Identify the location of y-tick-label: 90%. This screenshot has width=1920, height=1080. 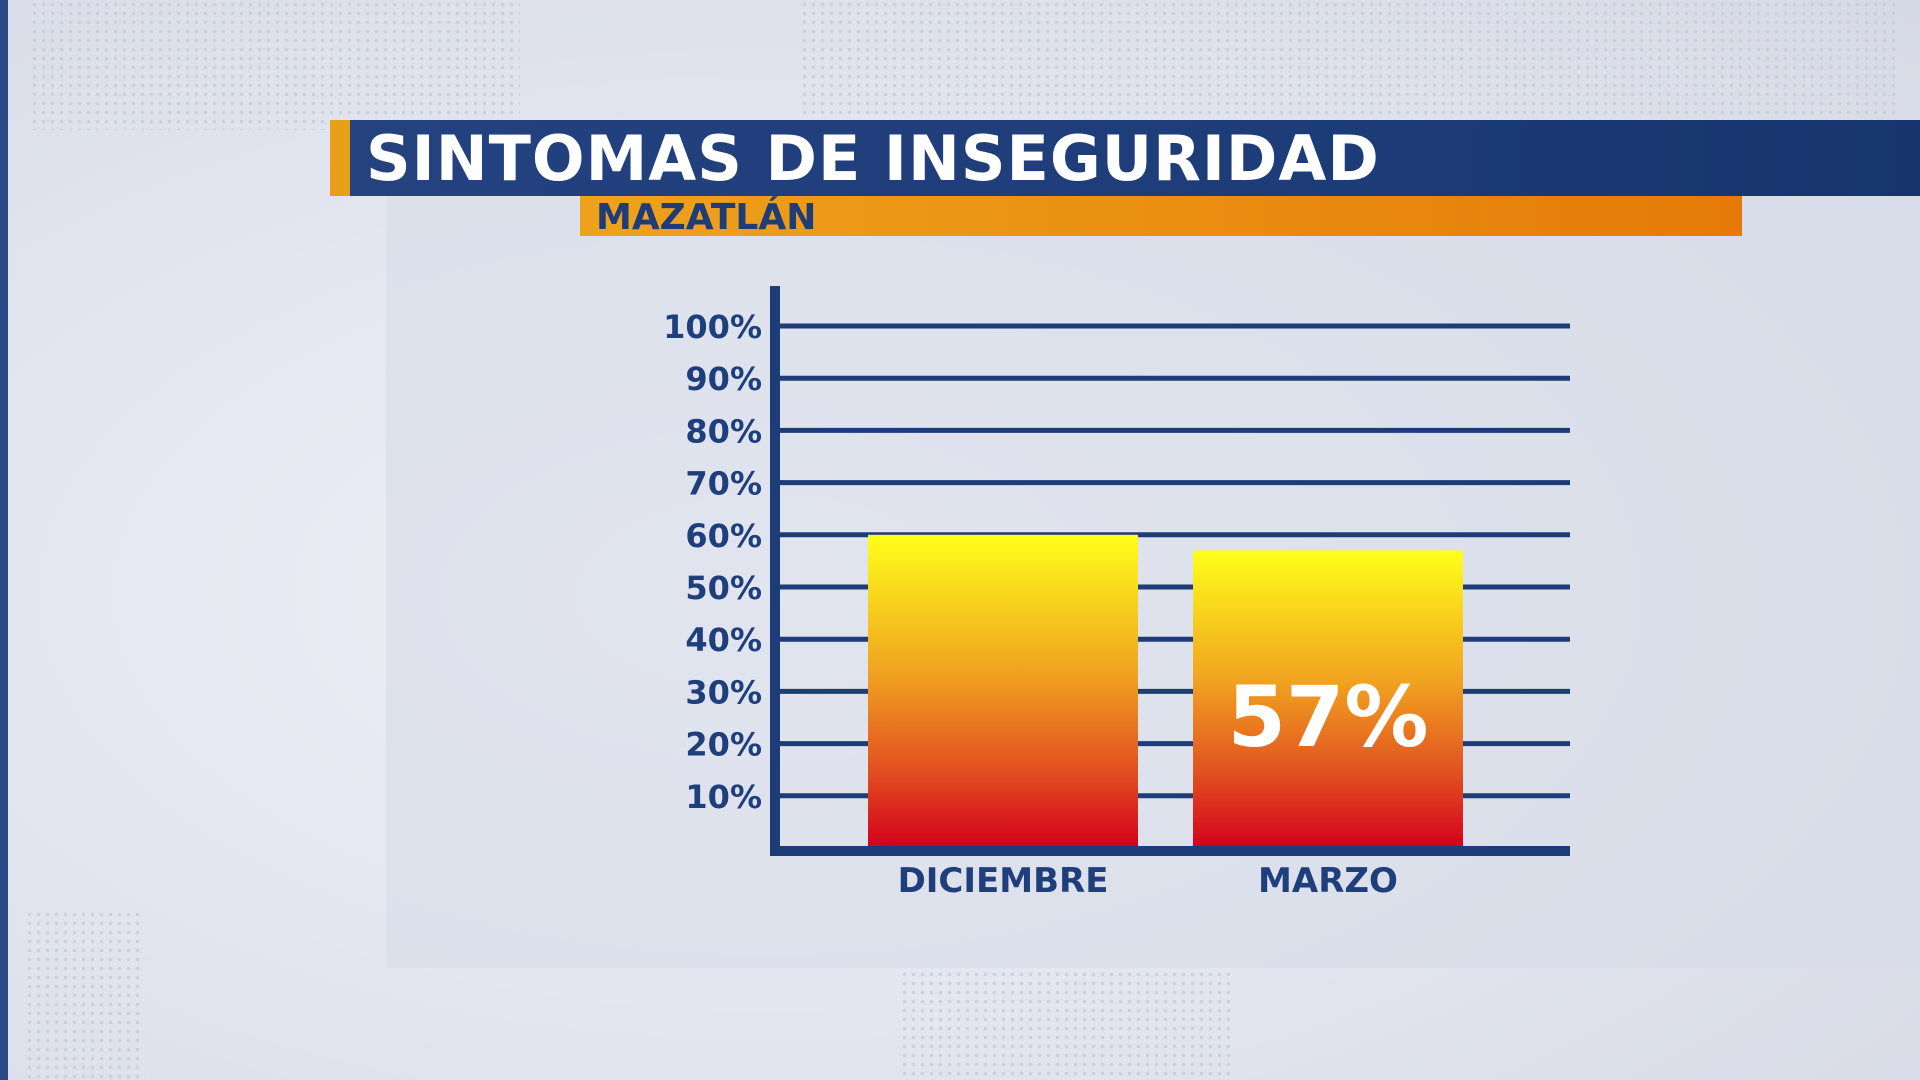
(723, 379).